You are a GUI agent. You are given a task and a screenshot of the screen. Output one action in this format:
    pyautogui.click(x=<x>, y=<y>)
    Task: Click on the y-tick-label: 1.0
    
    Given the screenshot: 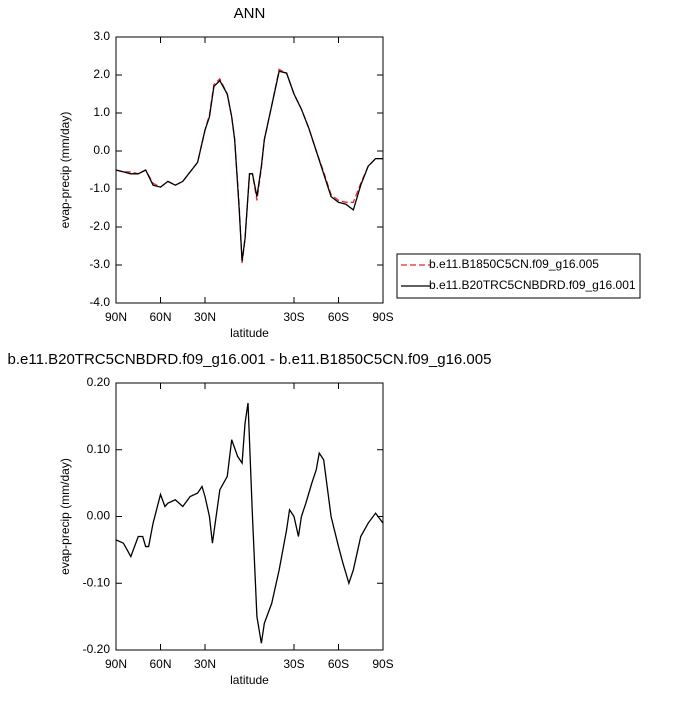 What is the action you would take?
    pyautogui.click(x=101, y=112)
    